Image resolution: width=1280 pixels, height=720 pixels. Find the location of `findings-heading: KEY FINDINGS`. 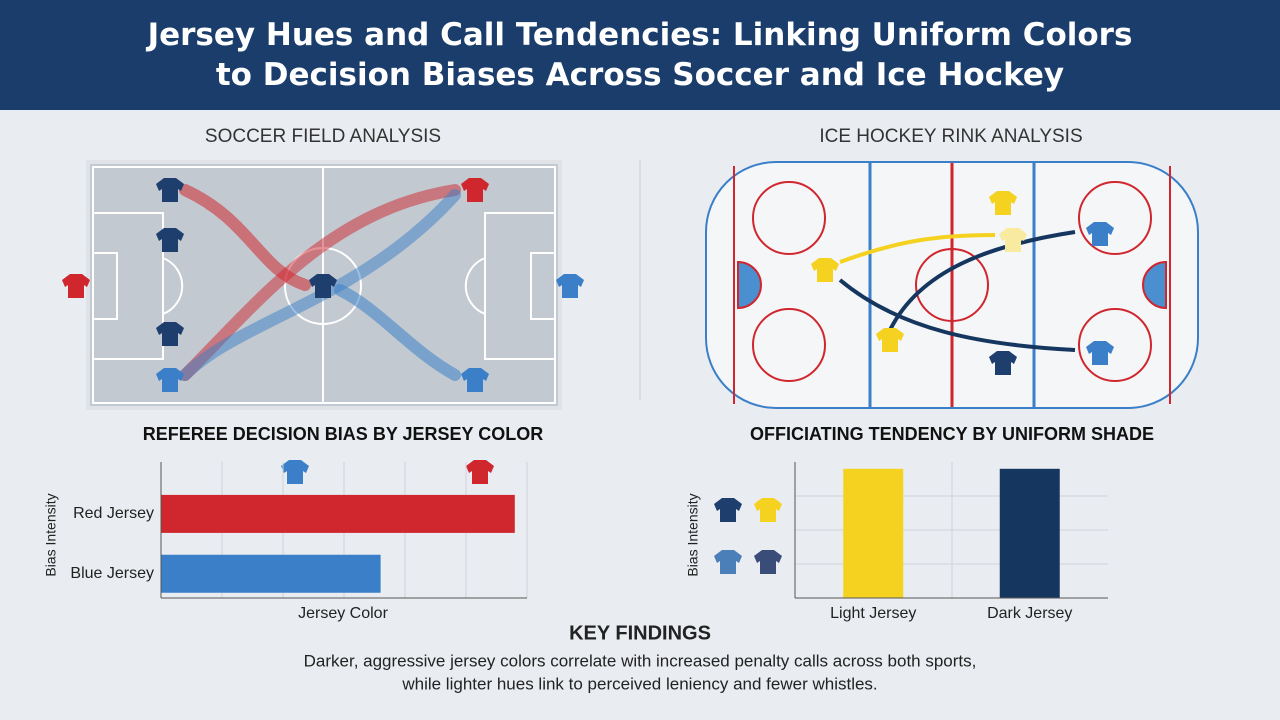

findings-heading: KEY FINDINGS is located at coordinates (640, 633).